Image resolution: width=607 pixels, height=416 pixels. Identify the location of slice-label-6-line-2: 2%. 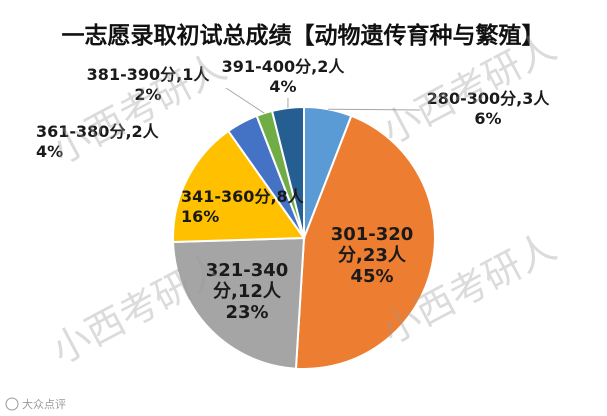
(147, 94).